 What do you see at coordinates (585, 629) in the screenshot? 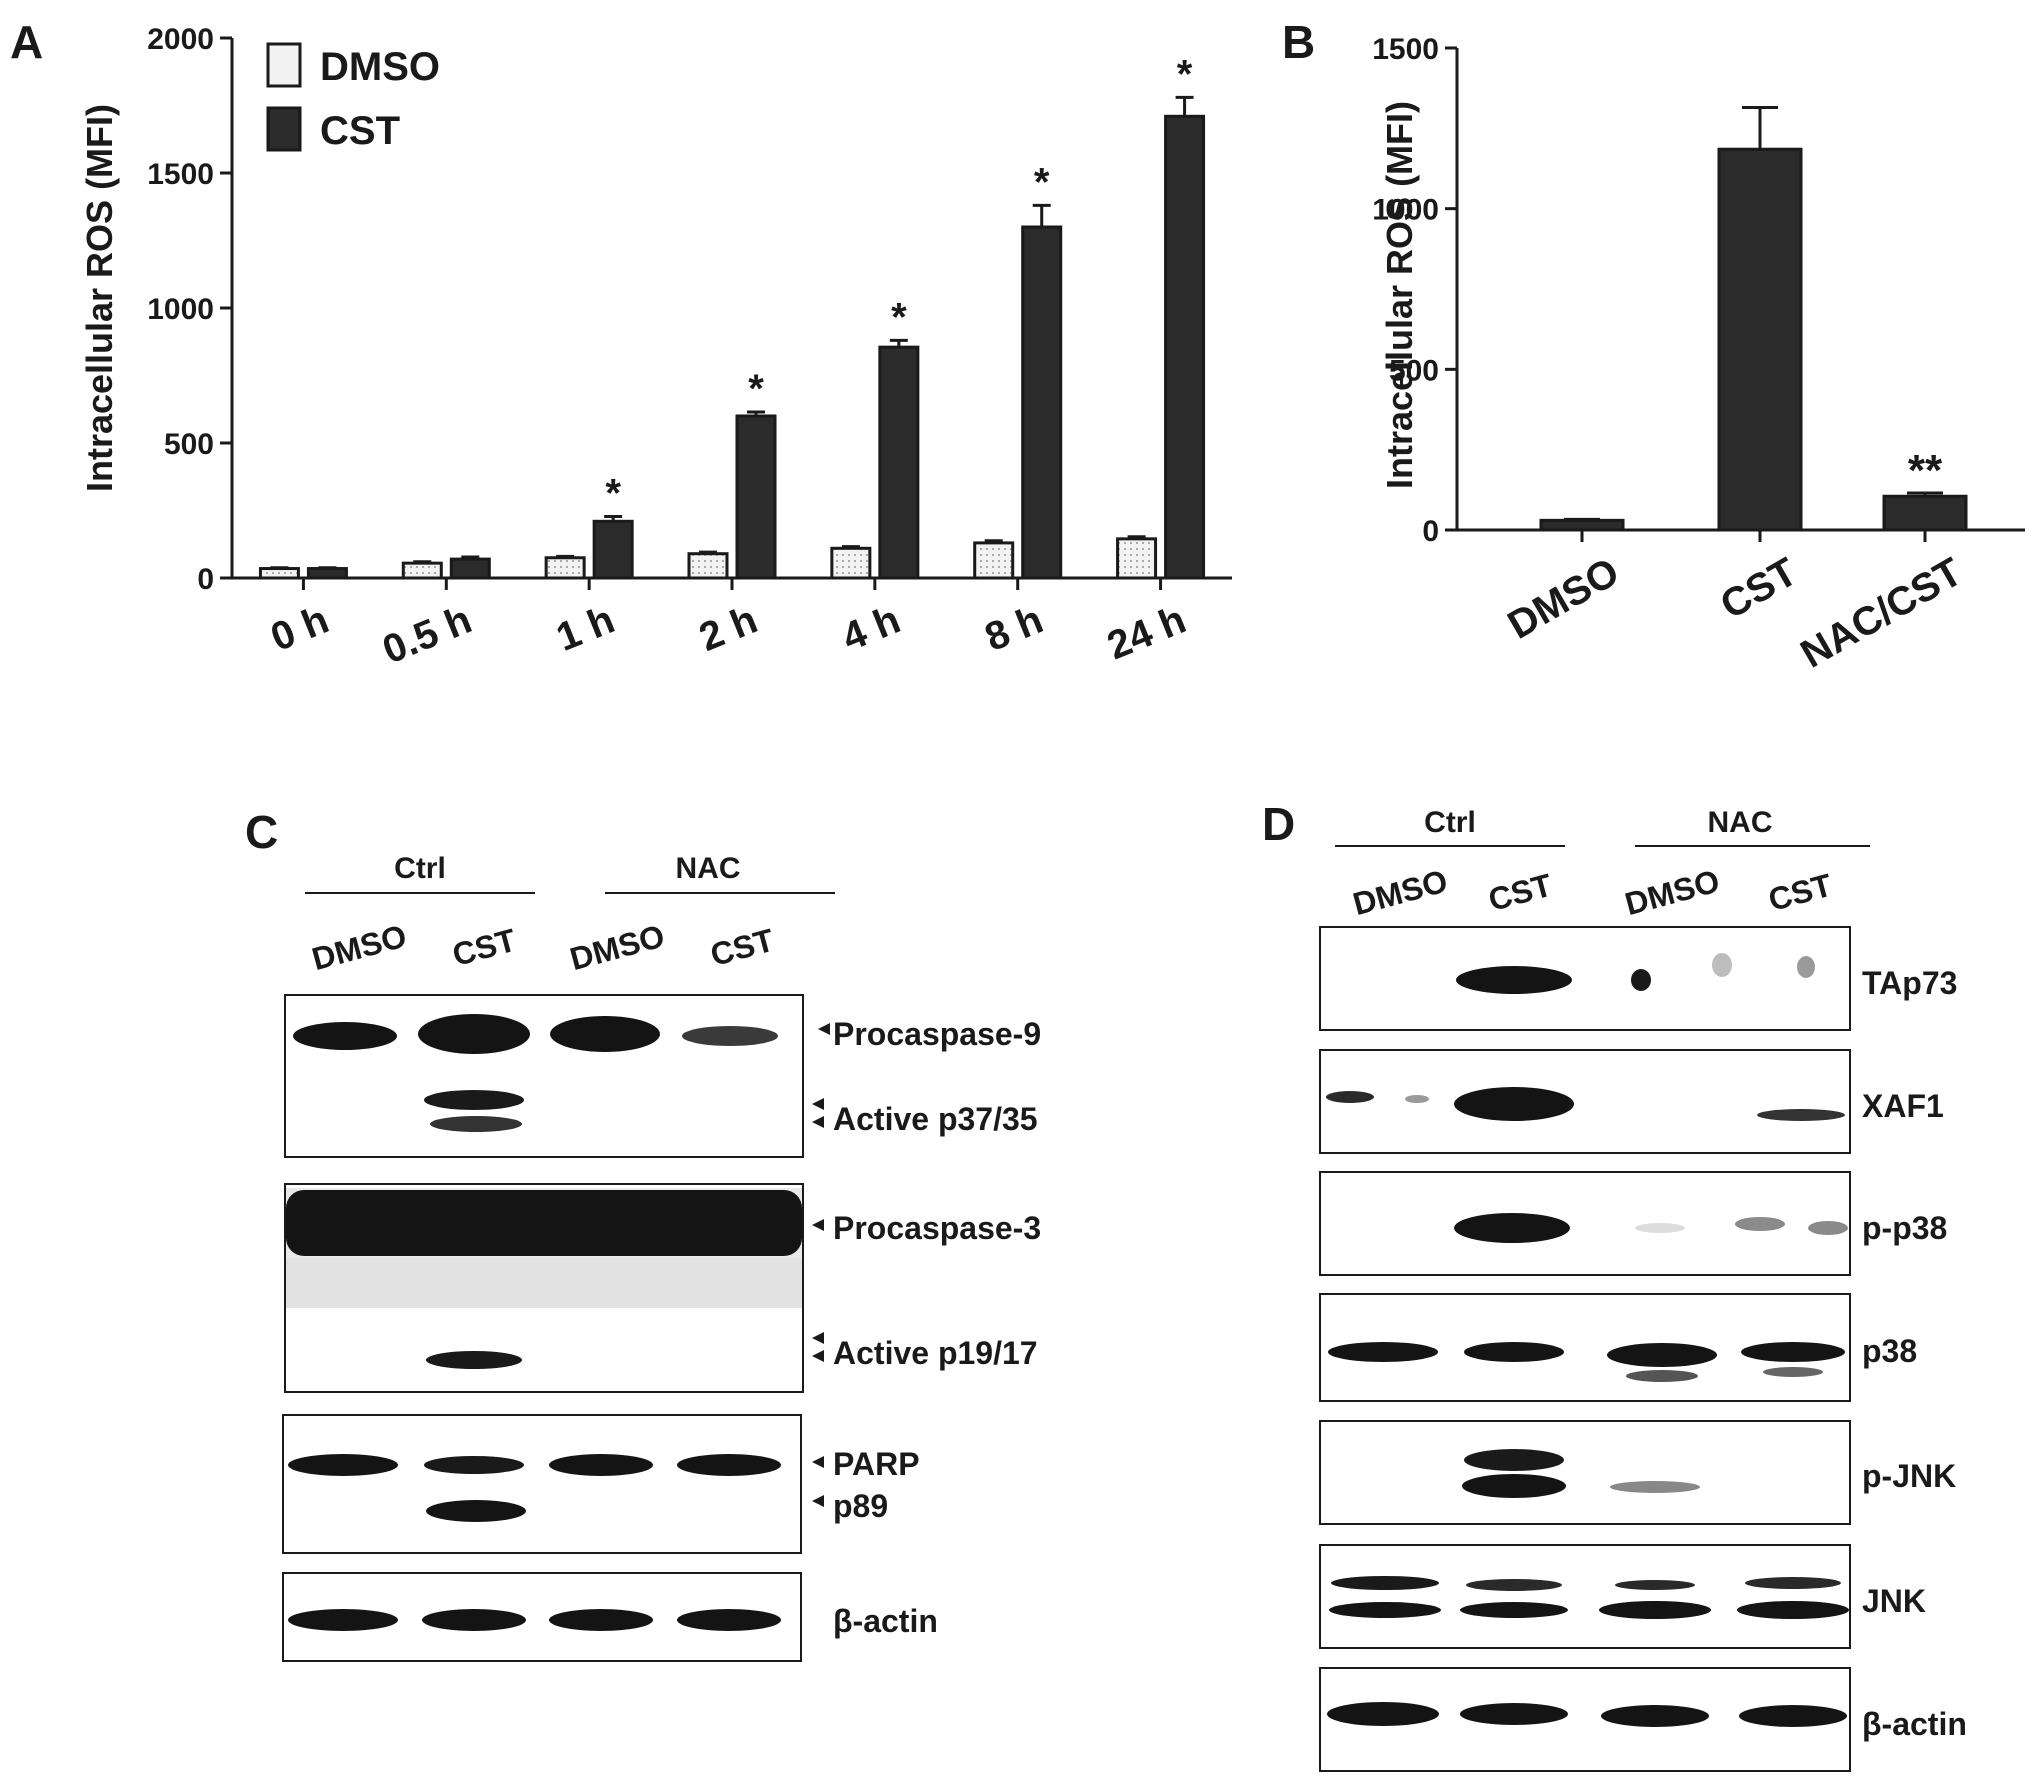
I see `panel-a-x-tick-label: 1 h` at bounding box center [585, 629].